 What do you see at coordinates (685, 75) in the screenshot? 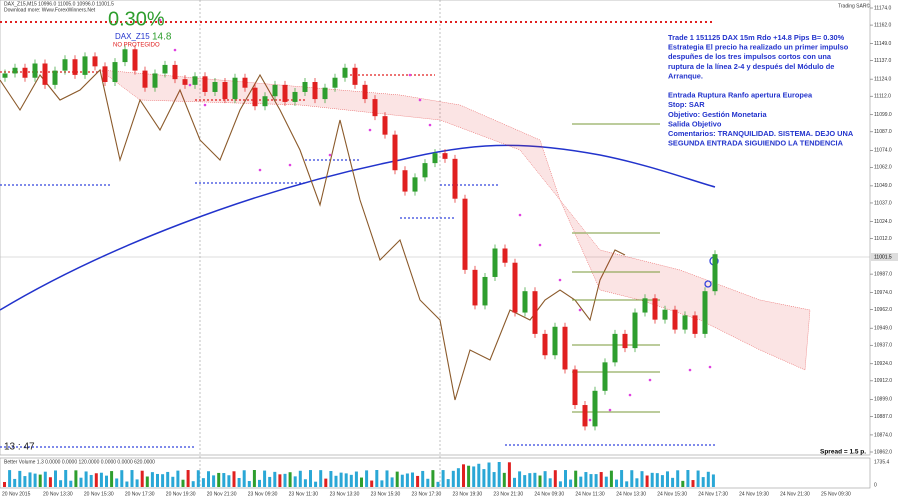
I see `annotation-line: Arranque.` at bounding box center [685, 75].